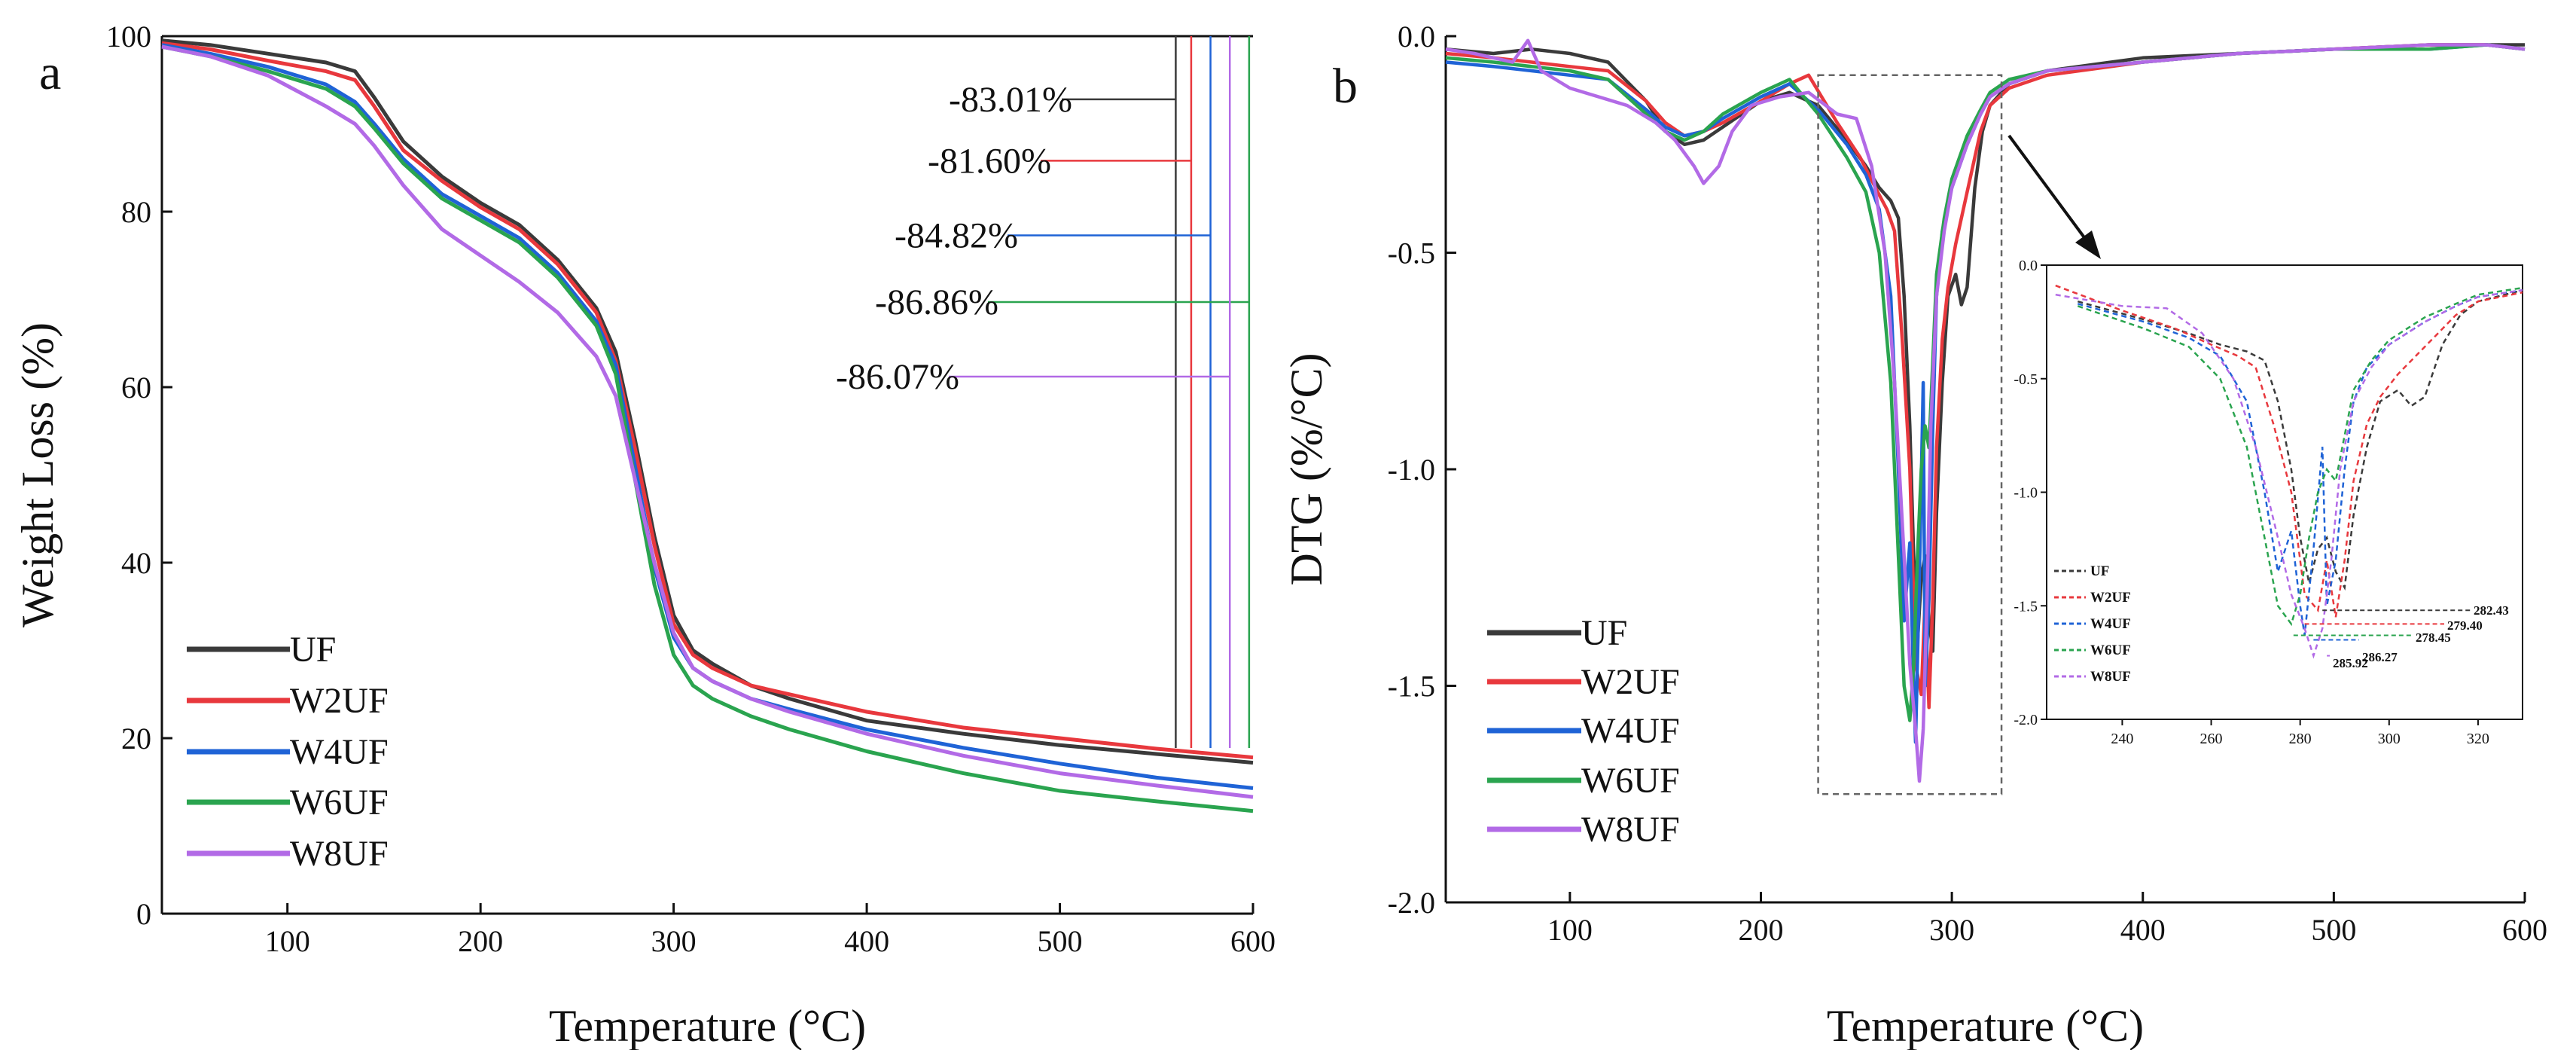 The width and height of the screenshot is (2576, 1050). Describe the element at coordinates (2380, 657) in the screenshot. I see `inset-peak-label: 286.27` at that location.